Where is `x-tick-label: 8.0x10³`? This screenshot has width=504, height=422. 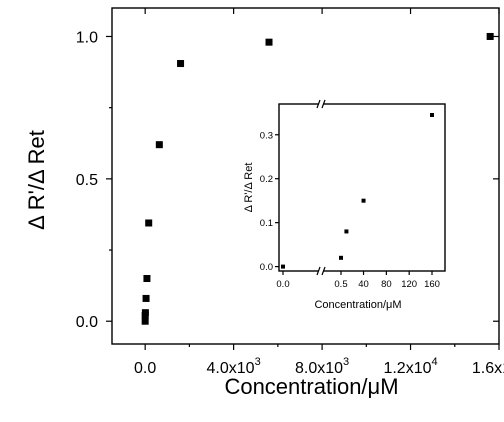
x-tick-label: 8.0x10³ is located at coordinates (322, 366).